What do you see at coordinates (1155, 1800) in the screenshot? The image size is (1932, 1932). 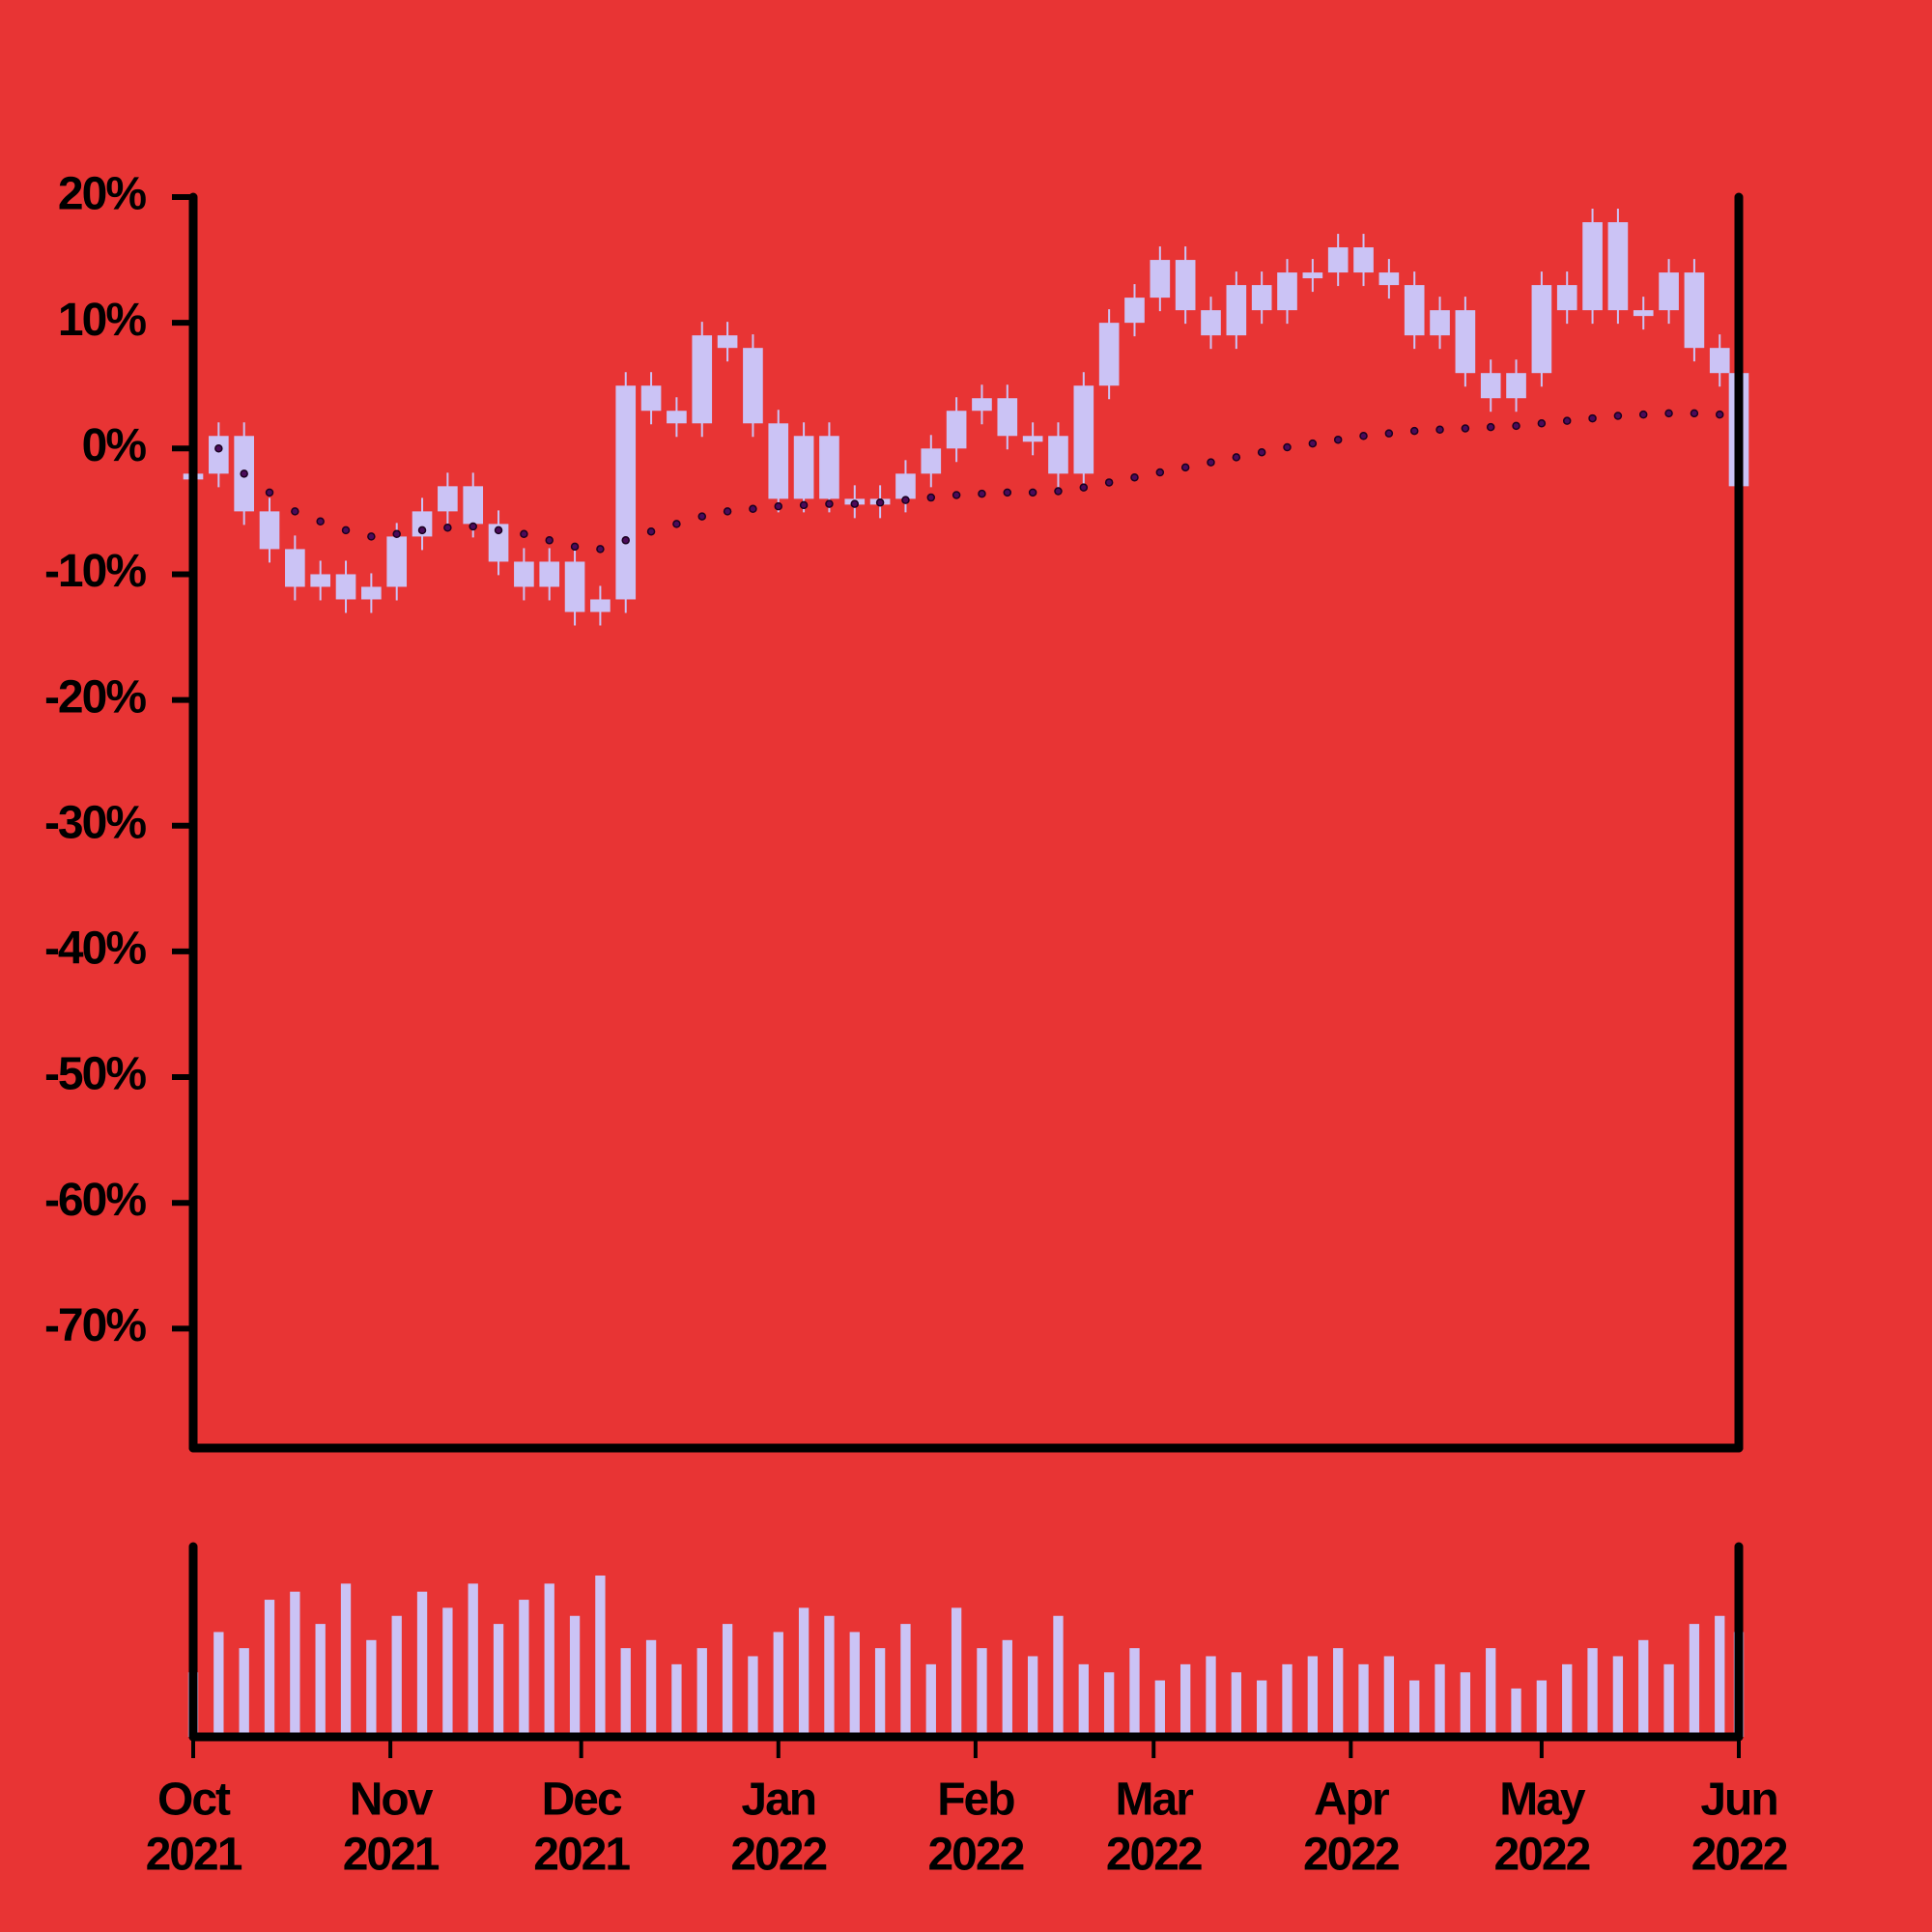 I see `x-tick-label: Mar` at bounding box center [1155, 1800].